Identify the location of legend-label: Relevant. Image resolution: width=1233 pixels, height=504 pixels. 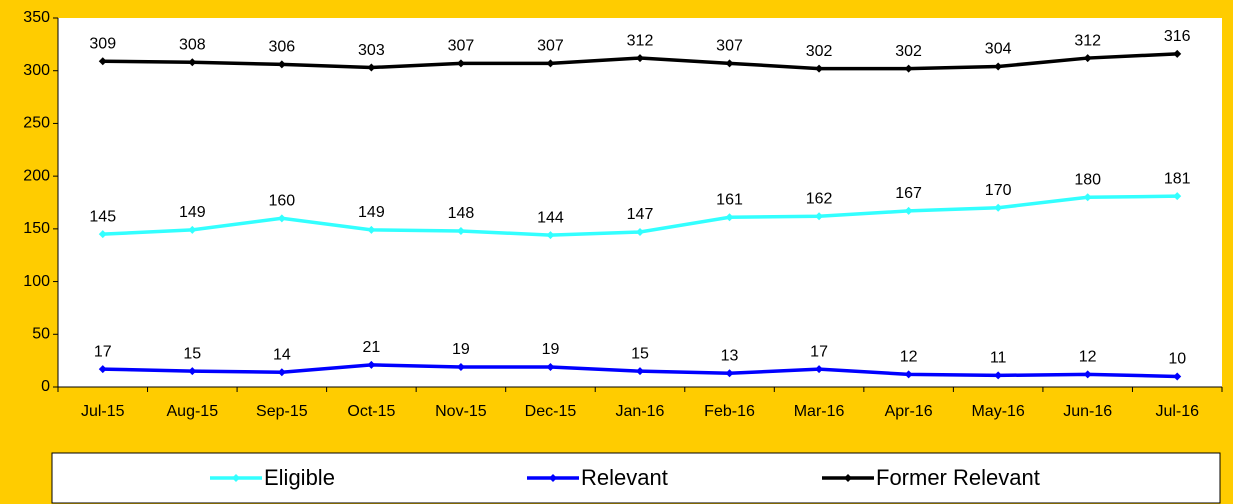
(624, 477).